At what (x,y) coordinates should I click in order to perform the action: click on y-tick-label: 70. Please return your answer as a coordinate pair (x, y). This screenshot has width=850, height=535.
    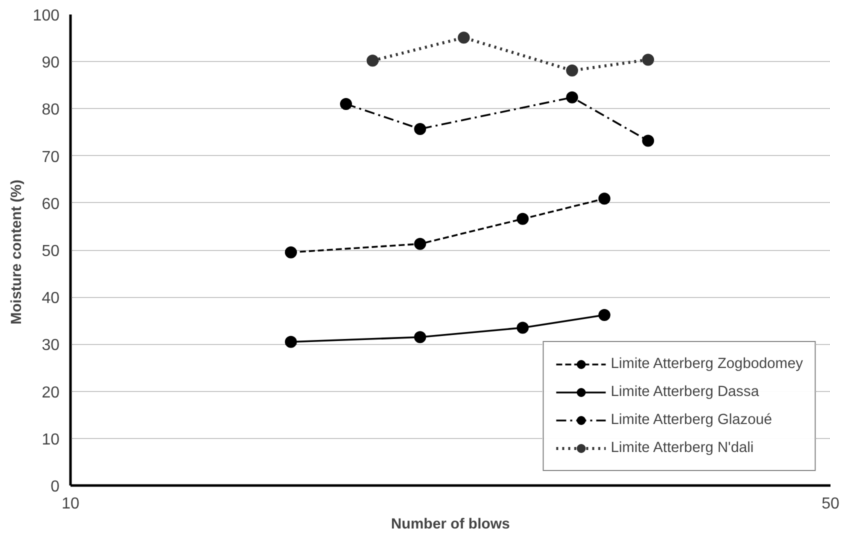
    Looking at the image, I should click on (51, 157).